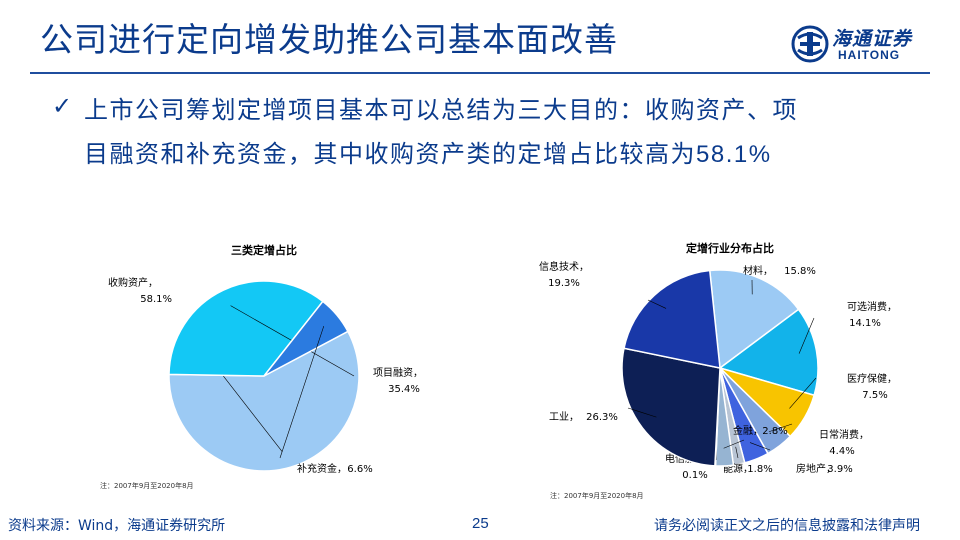 This screenshot has width=960, height=540. What do you see at coordinates (156, 299) in the screenshot?
I see `slice-value: 58.1%` at bounding box center [156, 299].